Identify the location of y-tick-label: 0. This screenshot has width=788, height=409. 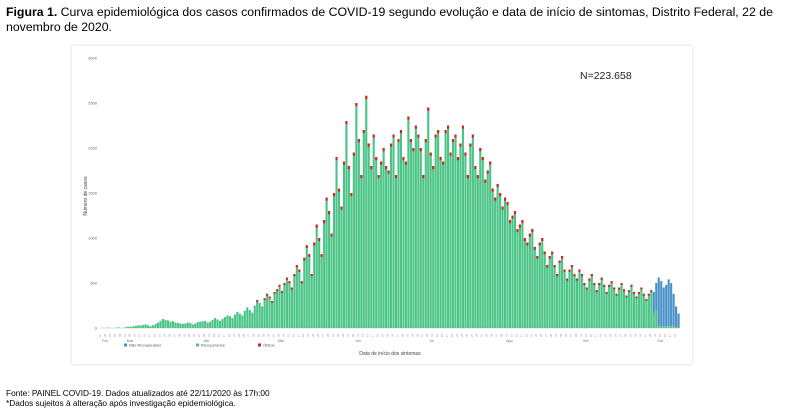
(96, 328).